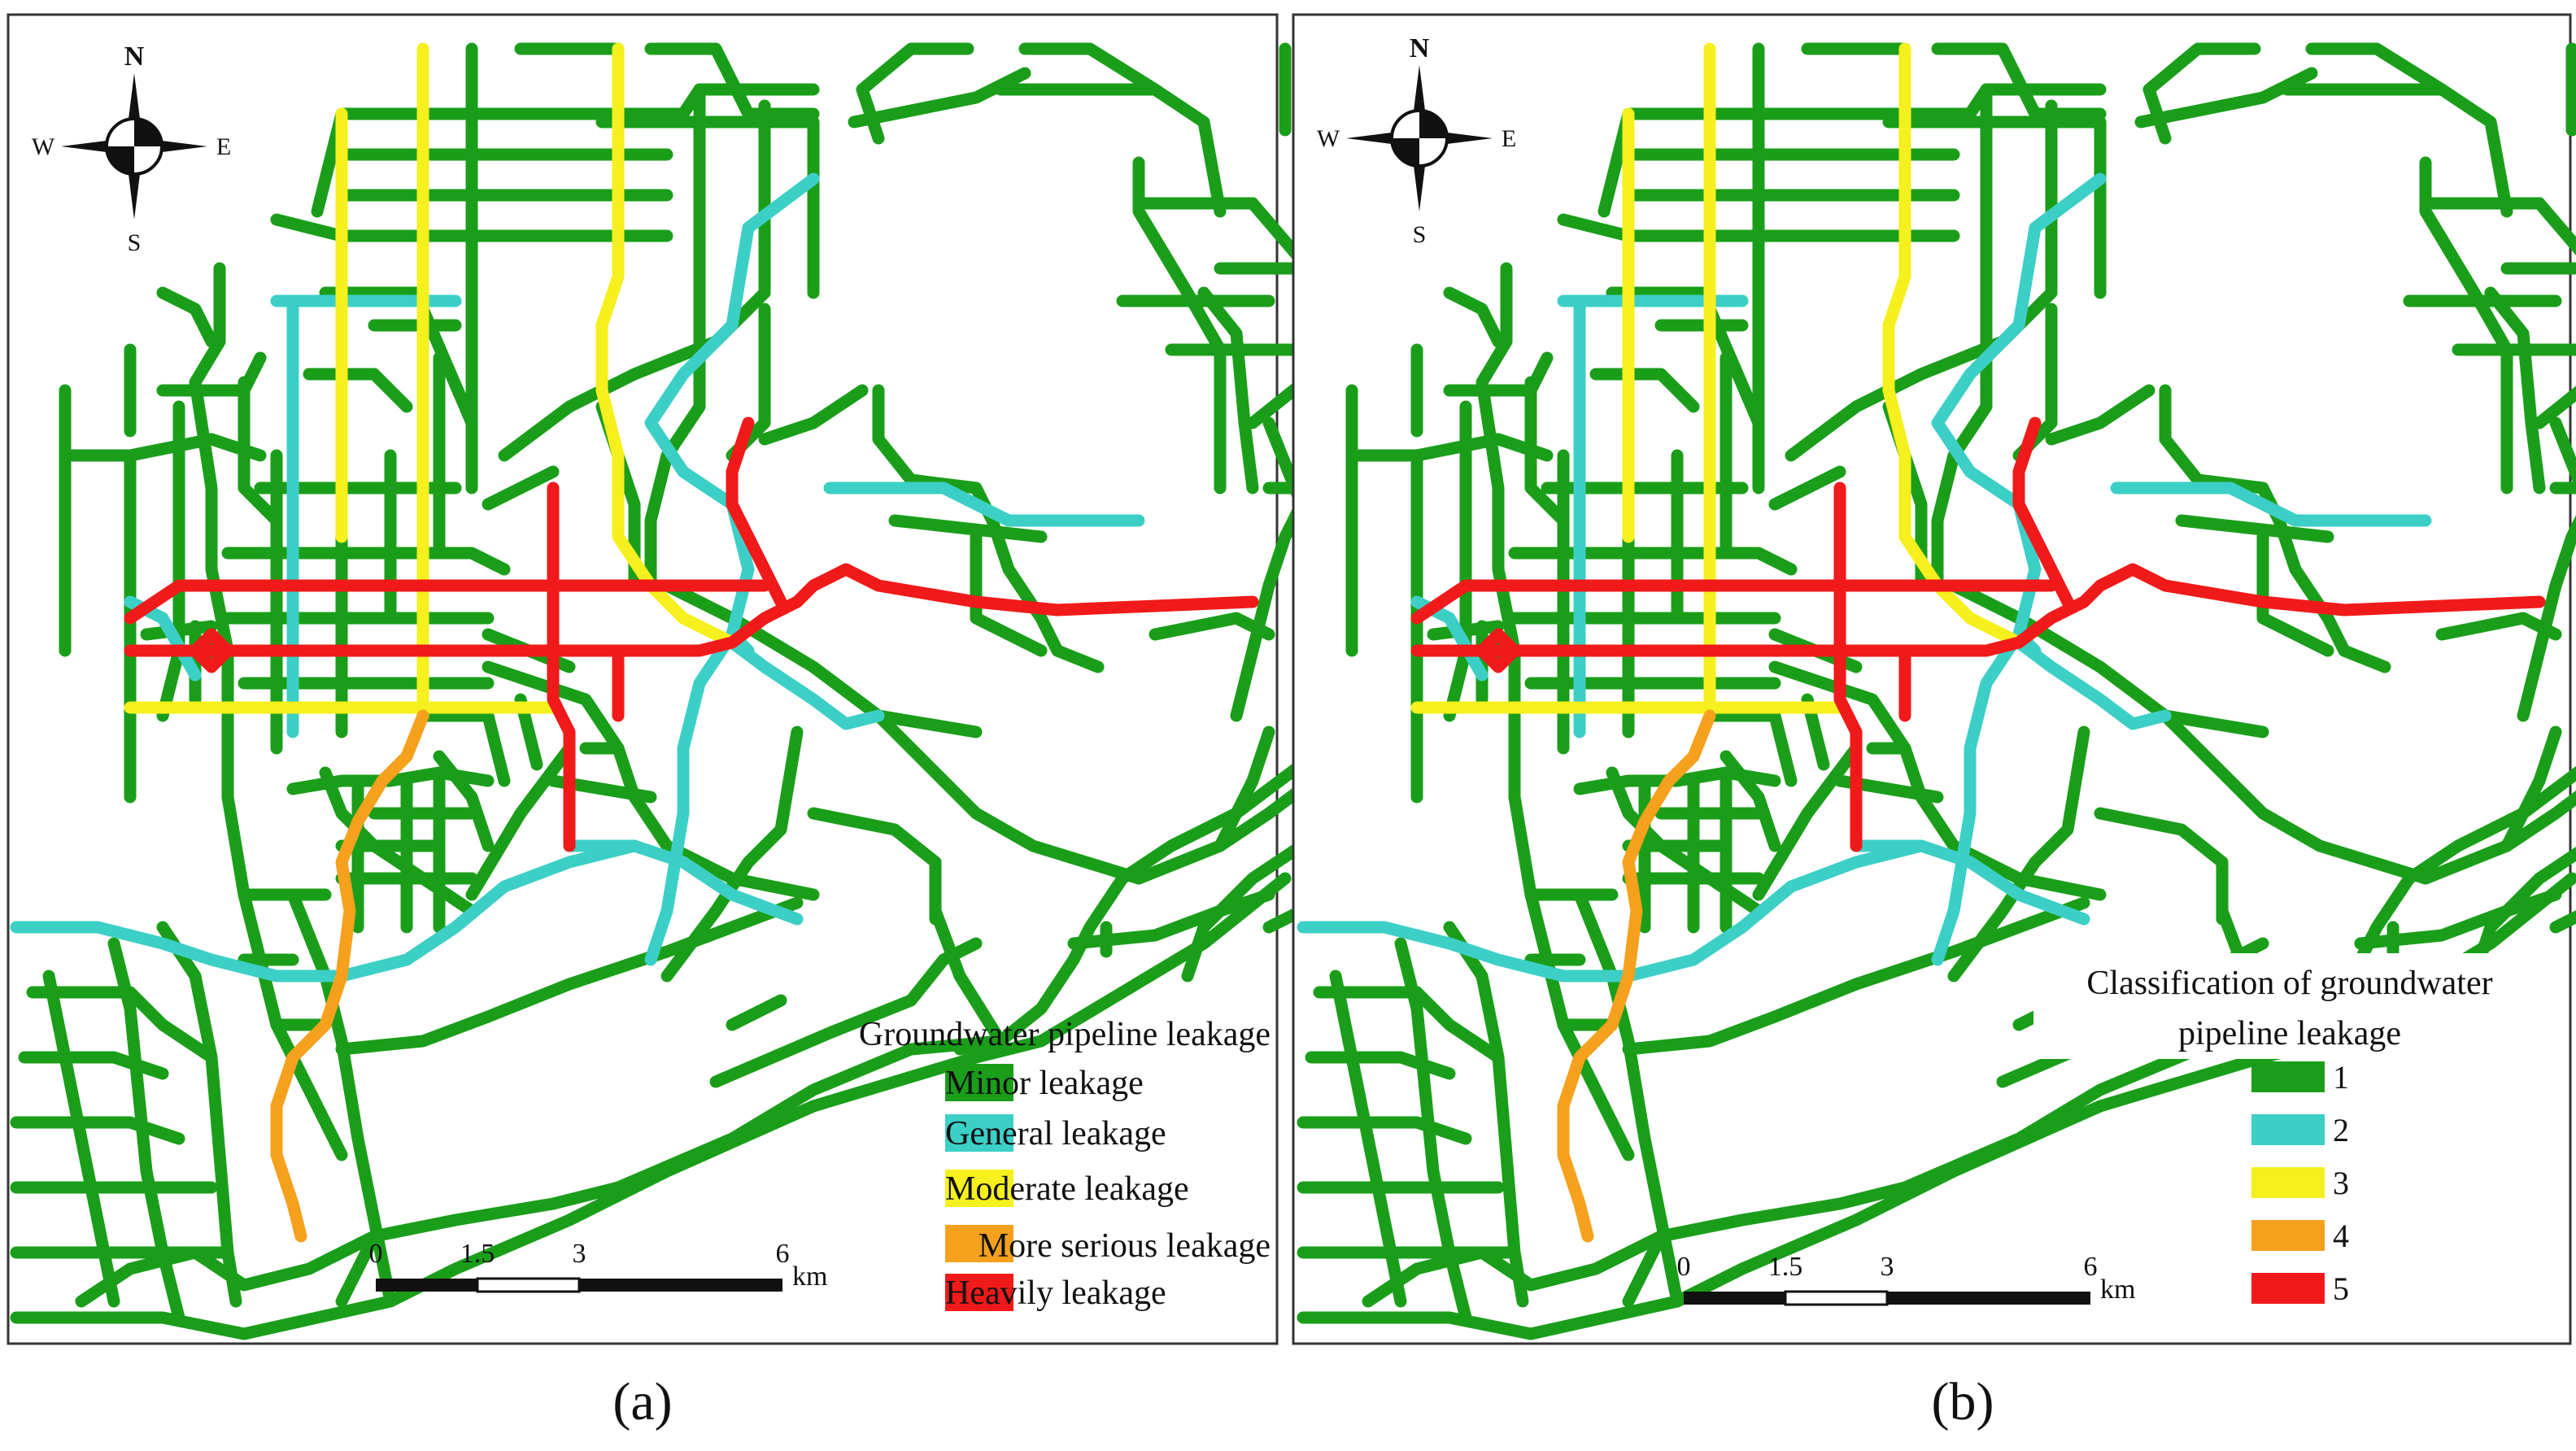 The image size is (2576, 1451). Describe the element at coordinates (2289, 1033) in the screenshot. I see `legend-b-title-2: pipeline leakage` at that location.